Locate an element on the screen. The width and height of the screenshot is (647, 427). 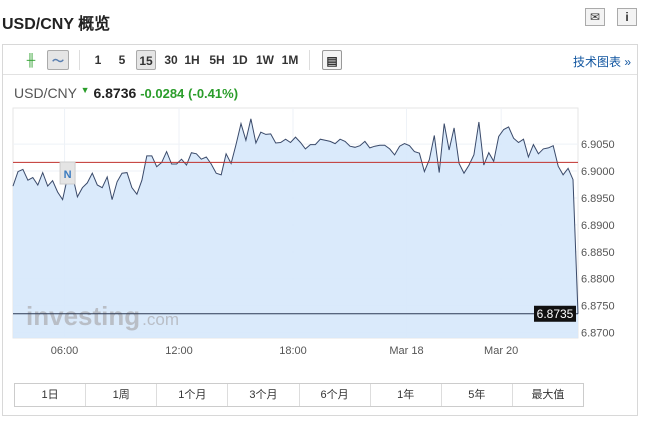
range-button: 1个月 is located at coordinates (193, 395).